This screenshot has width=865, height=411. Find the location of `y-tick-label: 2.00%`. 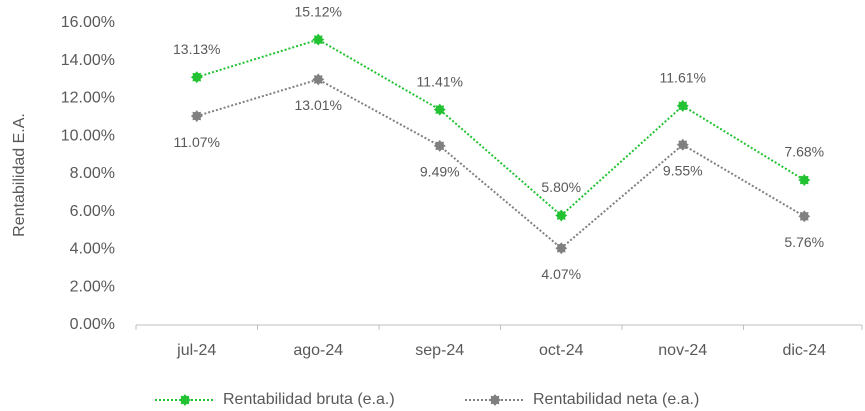

y-tick-label: 2.00% is located at coordinates (92, 286).